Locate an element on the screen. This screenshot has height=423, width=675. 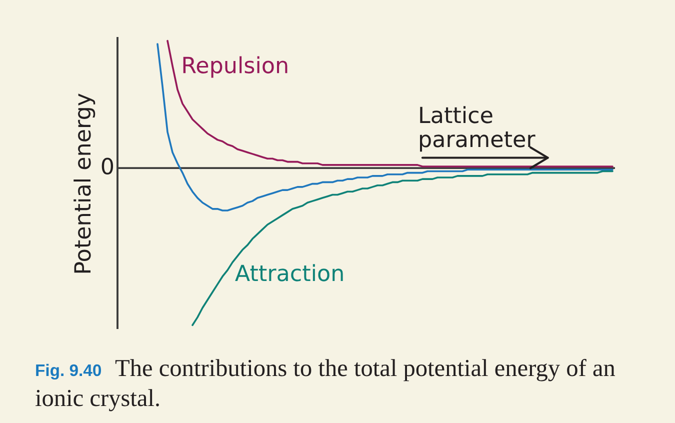
series-label: Repulsion is located at coordinates (235, 67).